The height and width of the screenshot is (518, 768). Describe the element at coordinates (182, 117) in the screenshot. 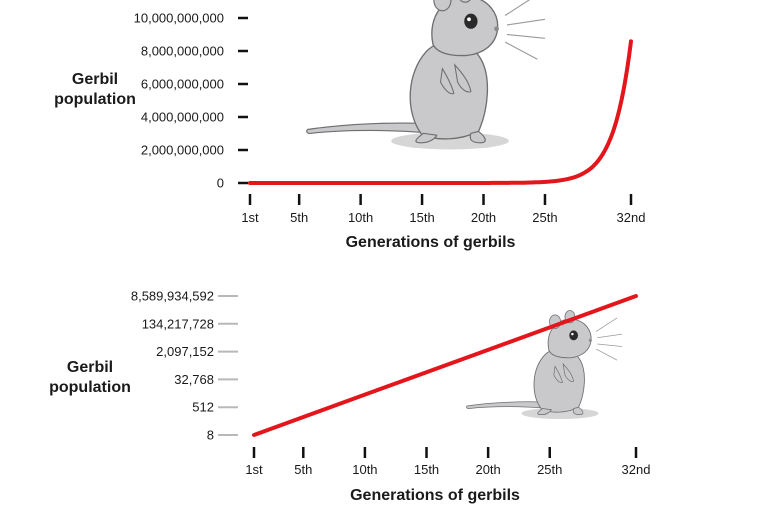

I see `y-tick-label: 4,000,000,000` at that location.